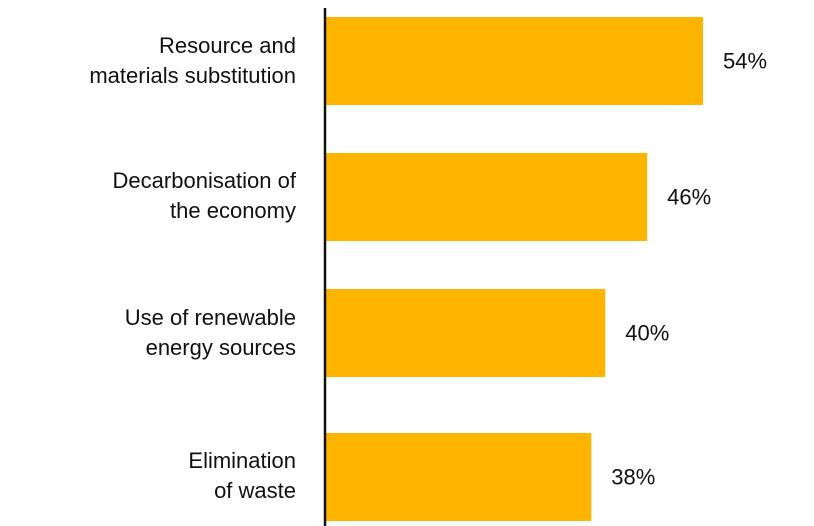 Image resolution: width=814 pixels, height=526 pixels. What do you see at coordinates (148, 61) in the screenshot?
I see `category-label-resource-substitution: Resource and materials substitution` at bounding box center [148, 61].